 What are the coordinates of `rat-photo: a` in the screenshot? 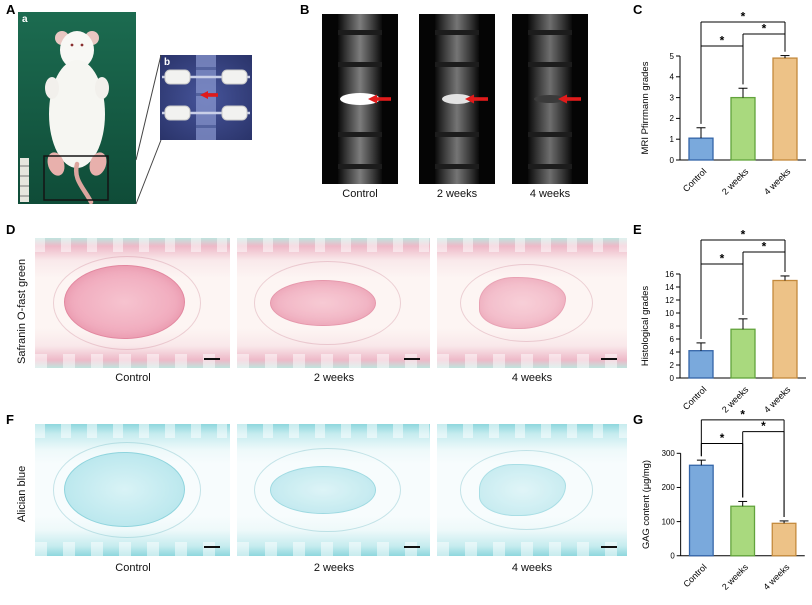 It's located at (77, 108).